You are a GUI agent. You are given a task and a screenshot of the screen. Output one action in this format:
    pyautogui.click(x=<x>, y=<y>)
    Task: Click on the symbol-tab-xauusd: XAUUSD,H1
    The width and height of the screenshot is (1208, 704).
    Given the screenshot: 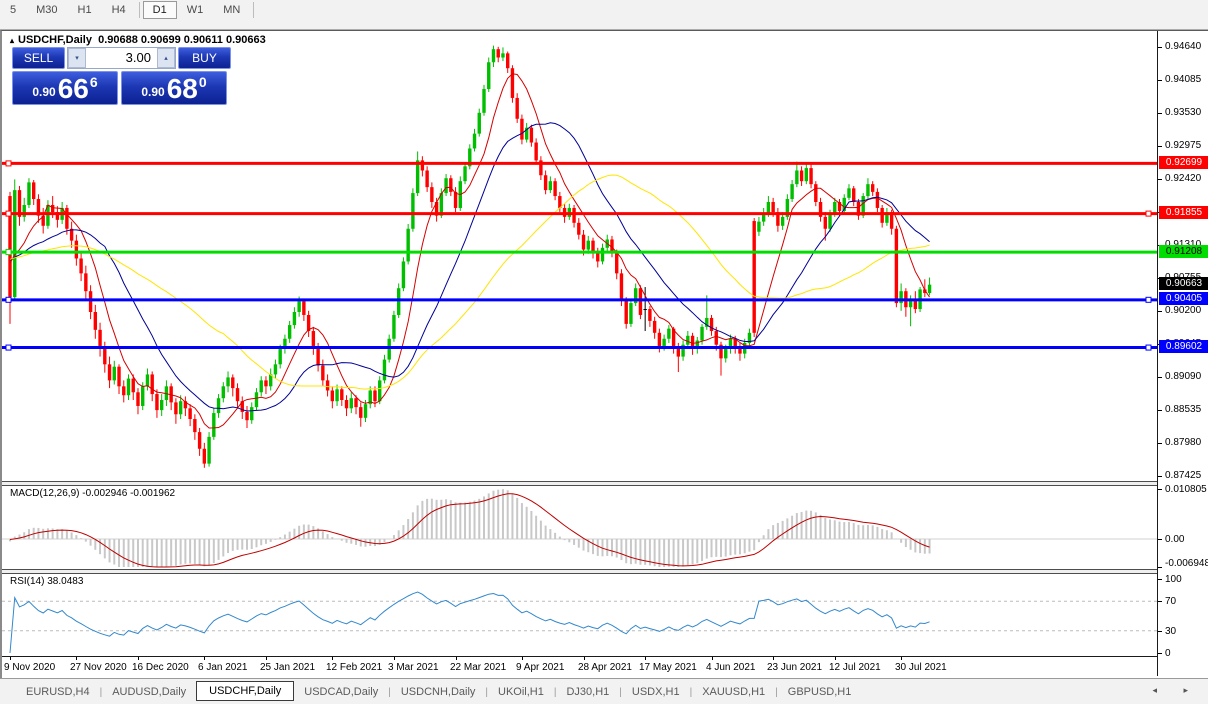 What is the action you would take?
    pyautogui.click(x=734, y=692)
    